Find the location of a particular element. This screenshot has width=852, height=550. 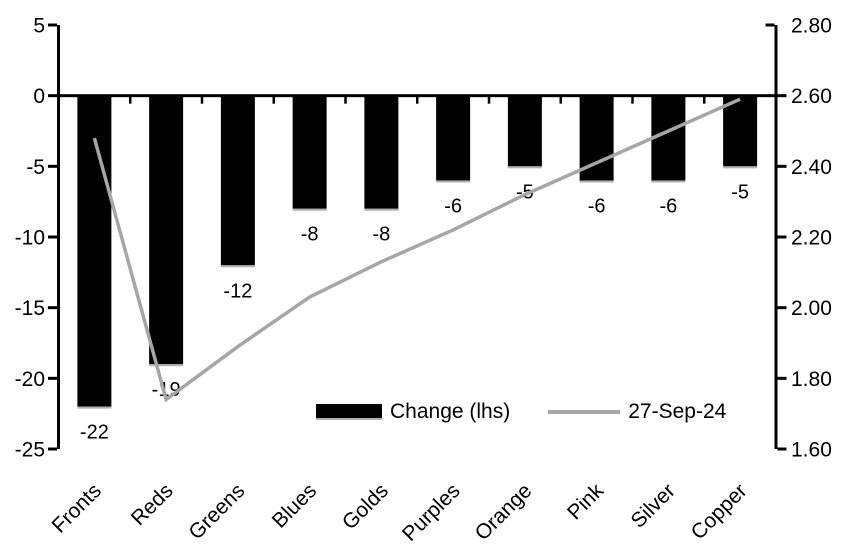

category-label-greens: Greens is located at coordinates (216, 511).